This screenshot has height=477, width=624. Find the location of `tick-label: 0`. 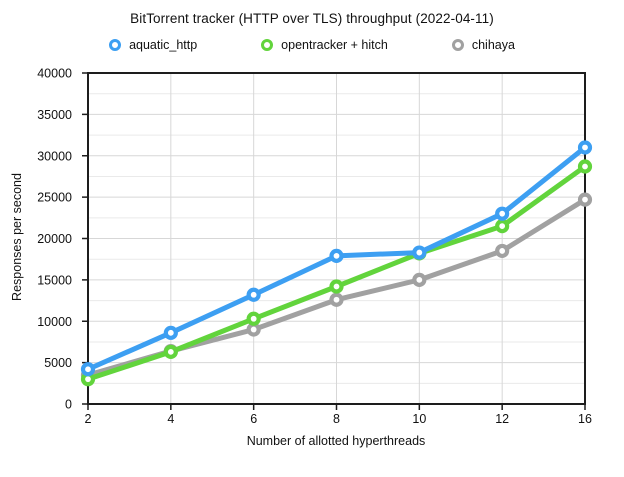

tick-label: 0 is located at coordinates (68, 405).